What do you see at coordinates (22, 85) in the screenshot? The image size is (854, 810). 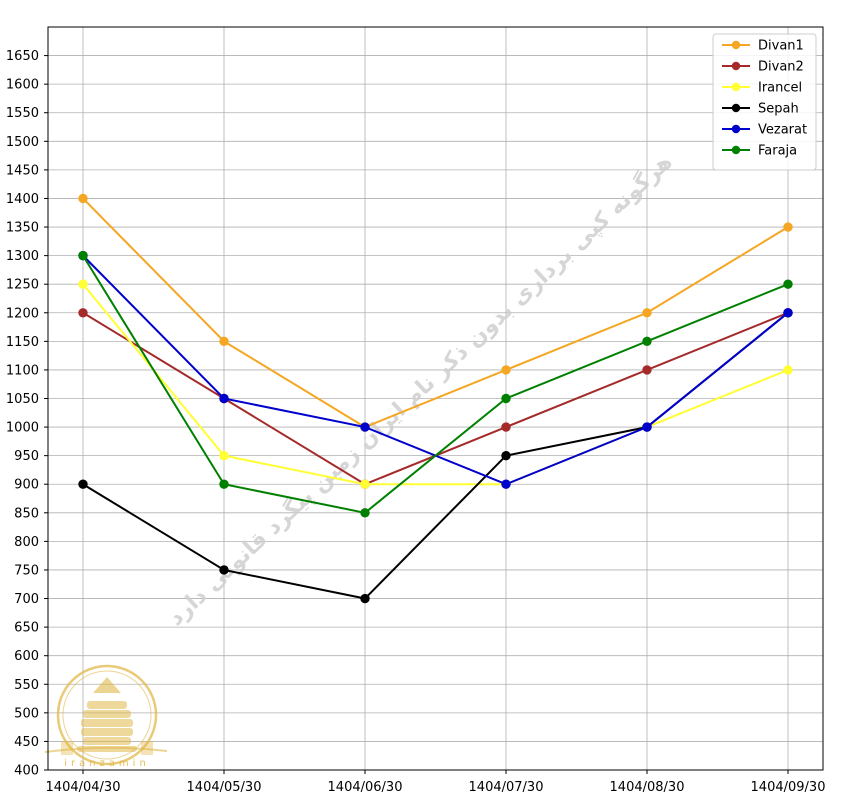 I see `y-tick-label: 1600` at bounding box center [22, 85].